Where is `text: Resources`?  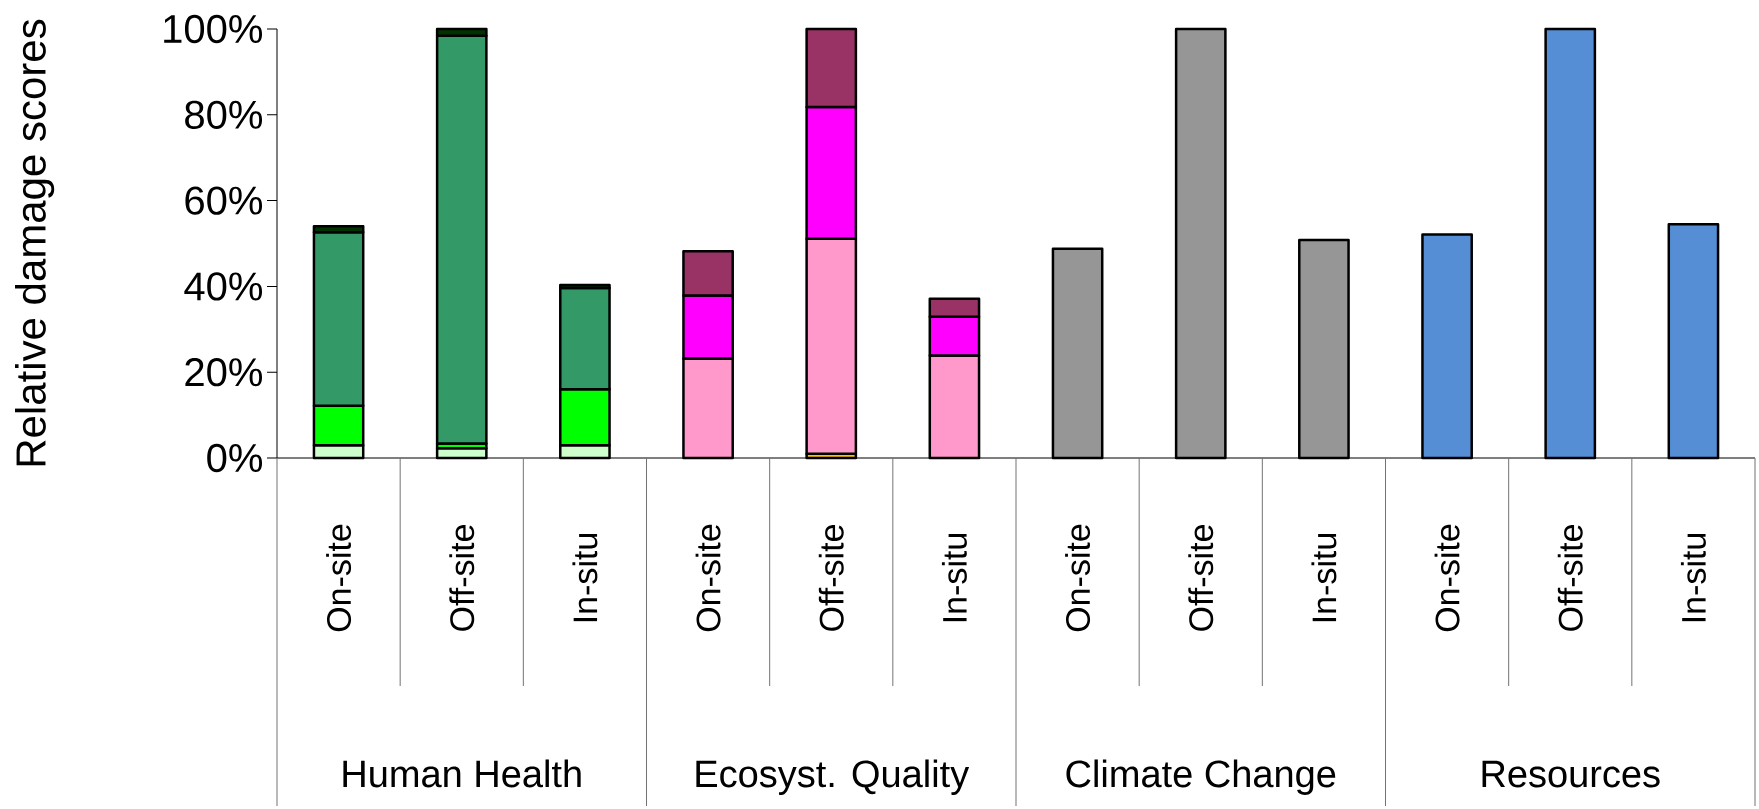
text: Resources is located at coordinates (1571, 774).